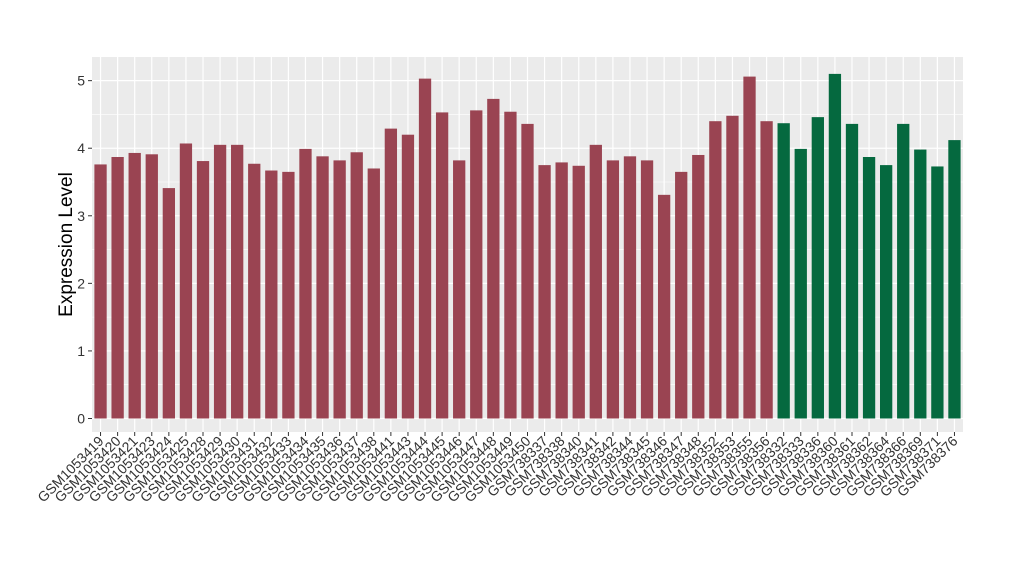 The height and width of the screenshot is (580, 1020). What do you see at coordinates (66, 244) in the screenshot?
I see `y-axis-title: Expression Level` at bounding box center [66, 244].